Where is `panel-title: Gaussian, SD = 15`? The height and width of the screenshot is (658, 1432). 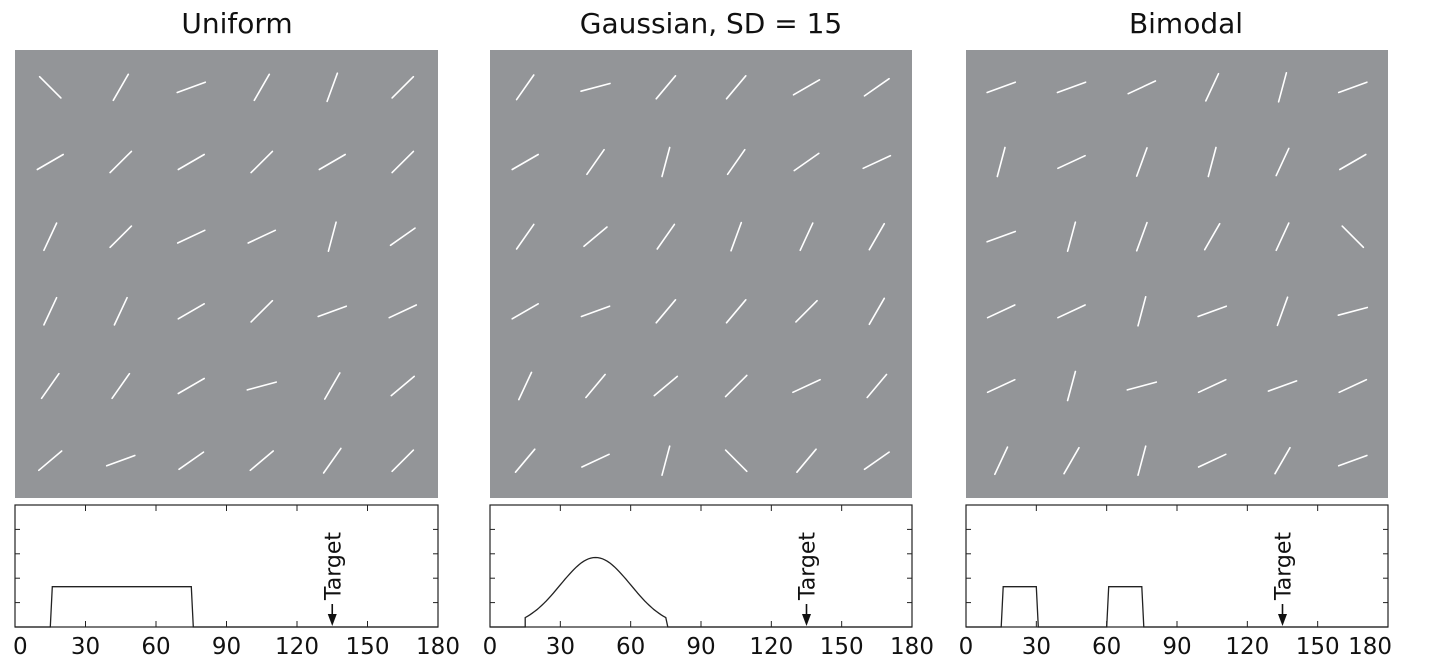
panel-title: Gaussian, SD = 15 is located at coordinates (711, 23).